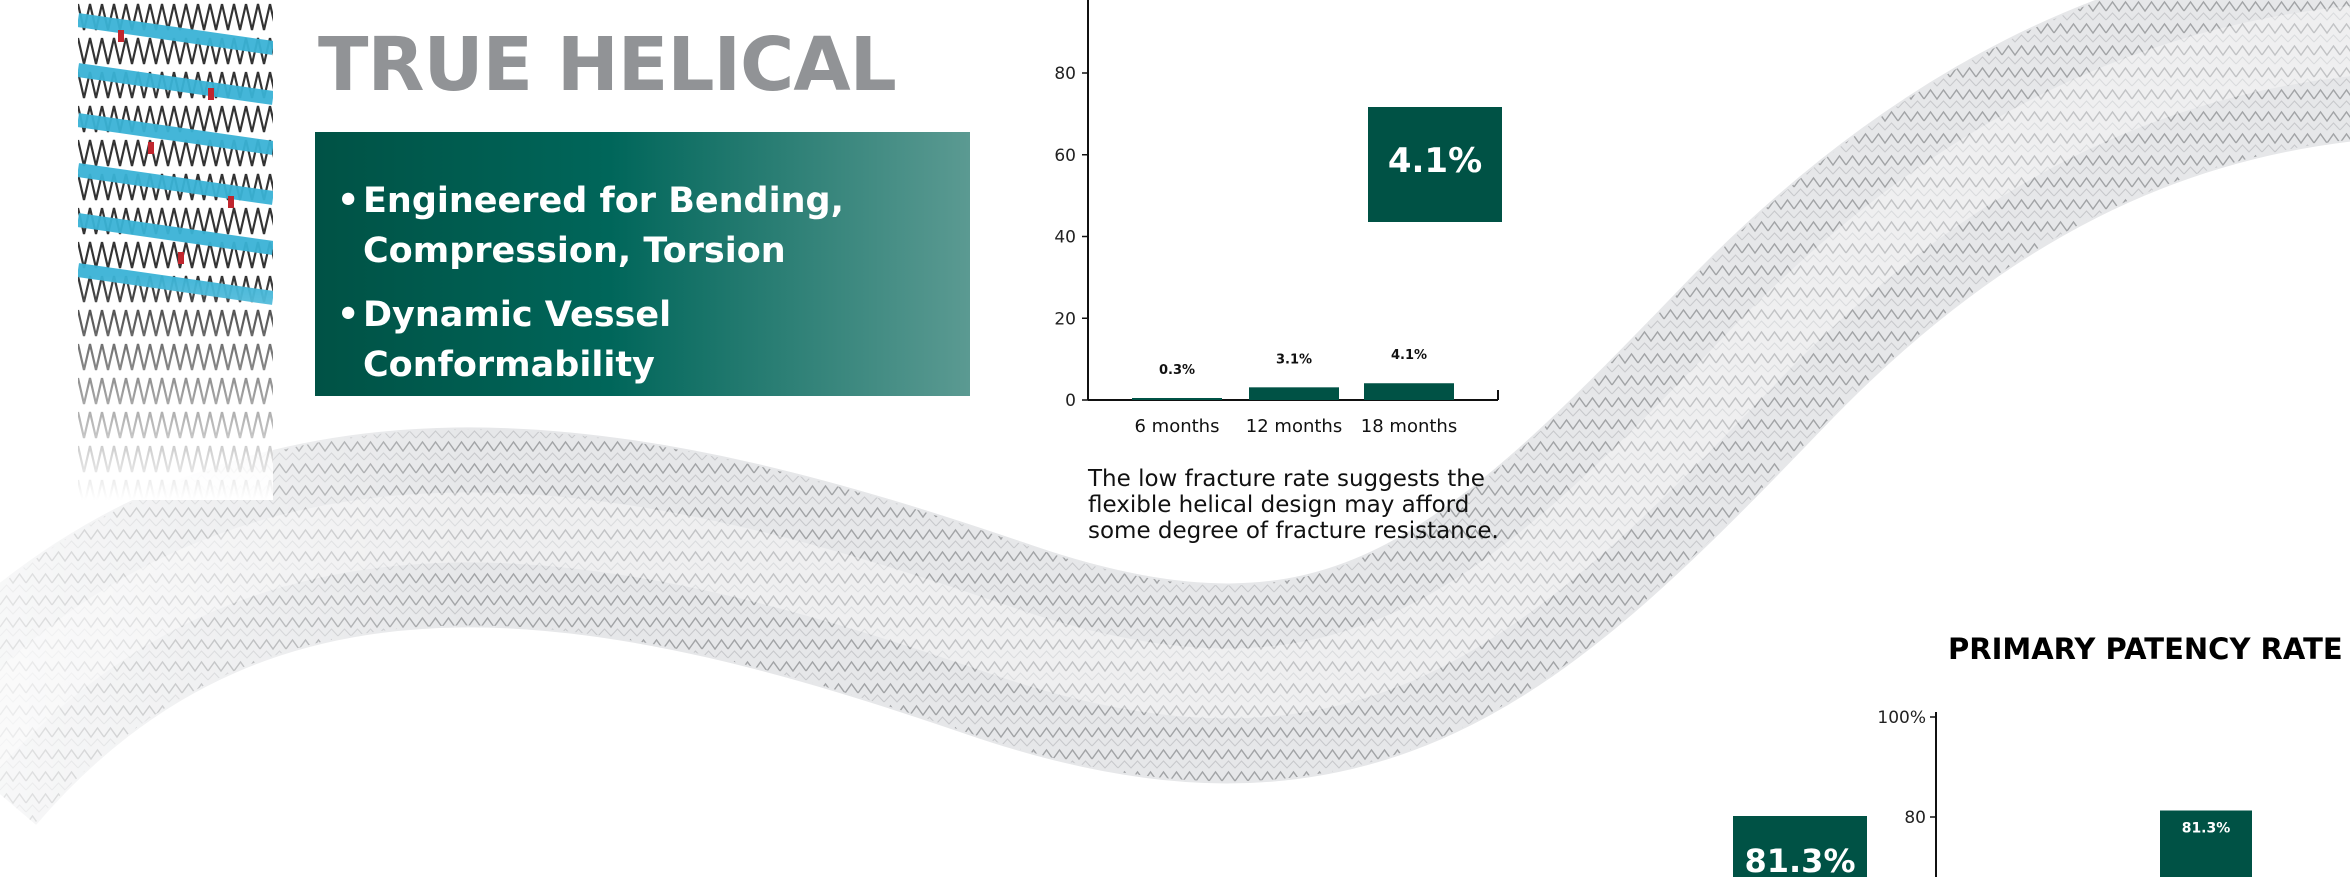  I want to click on y-tick-label: 40, so click(1065, 238).